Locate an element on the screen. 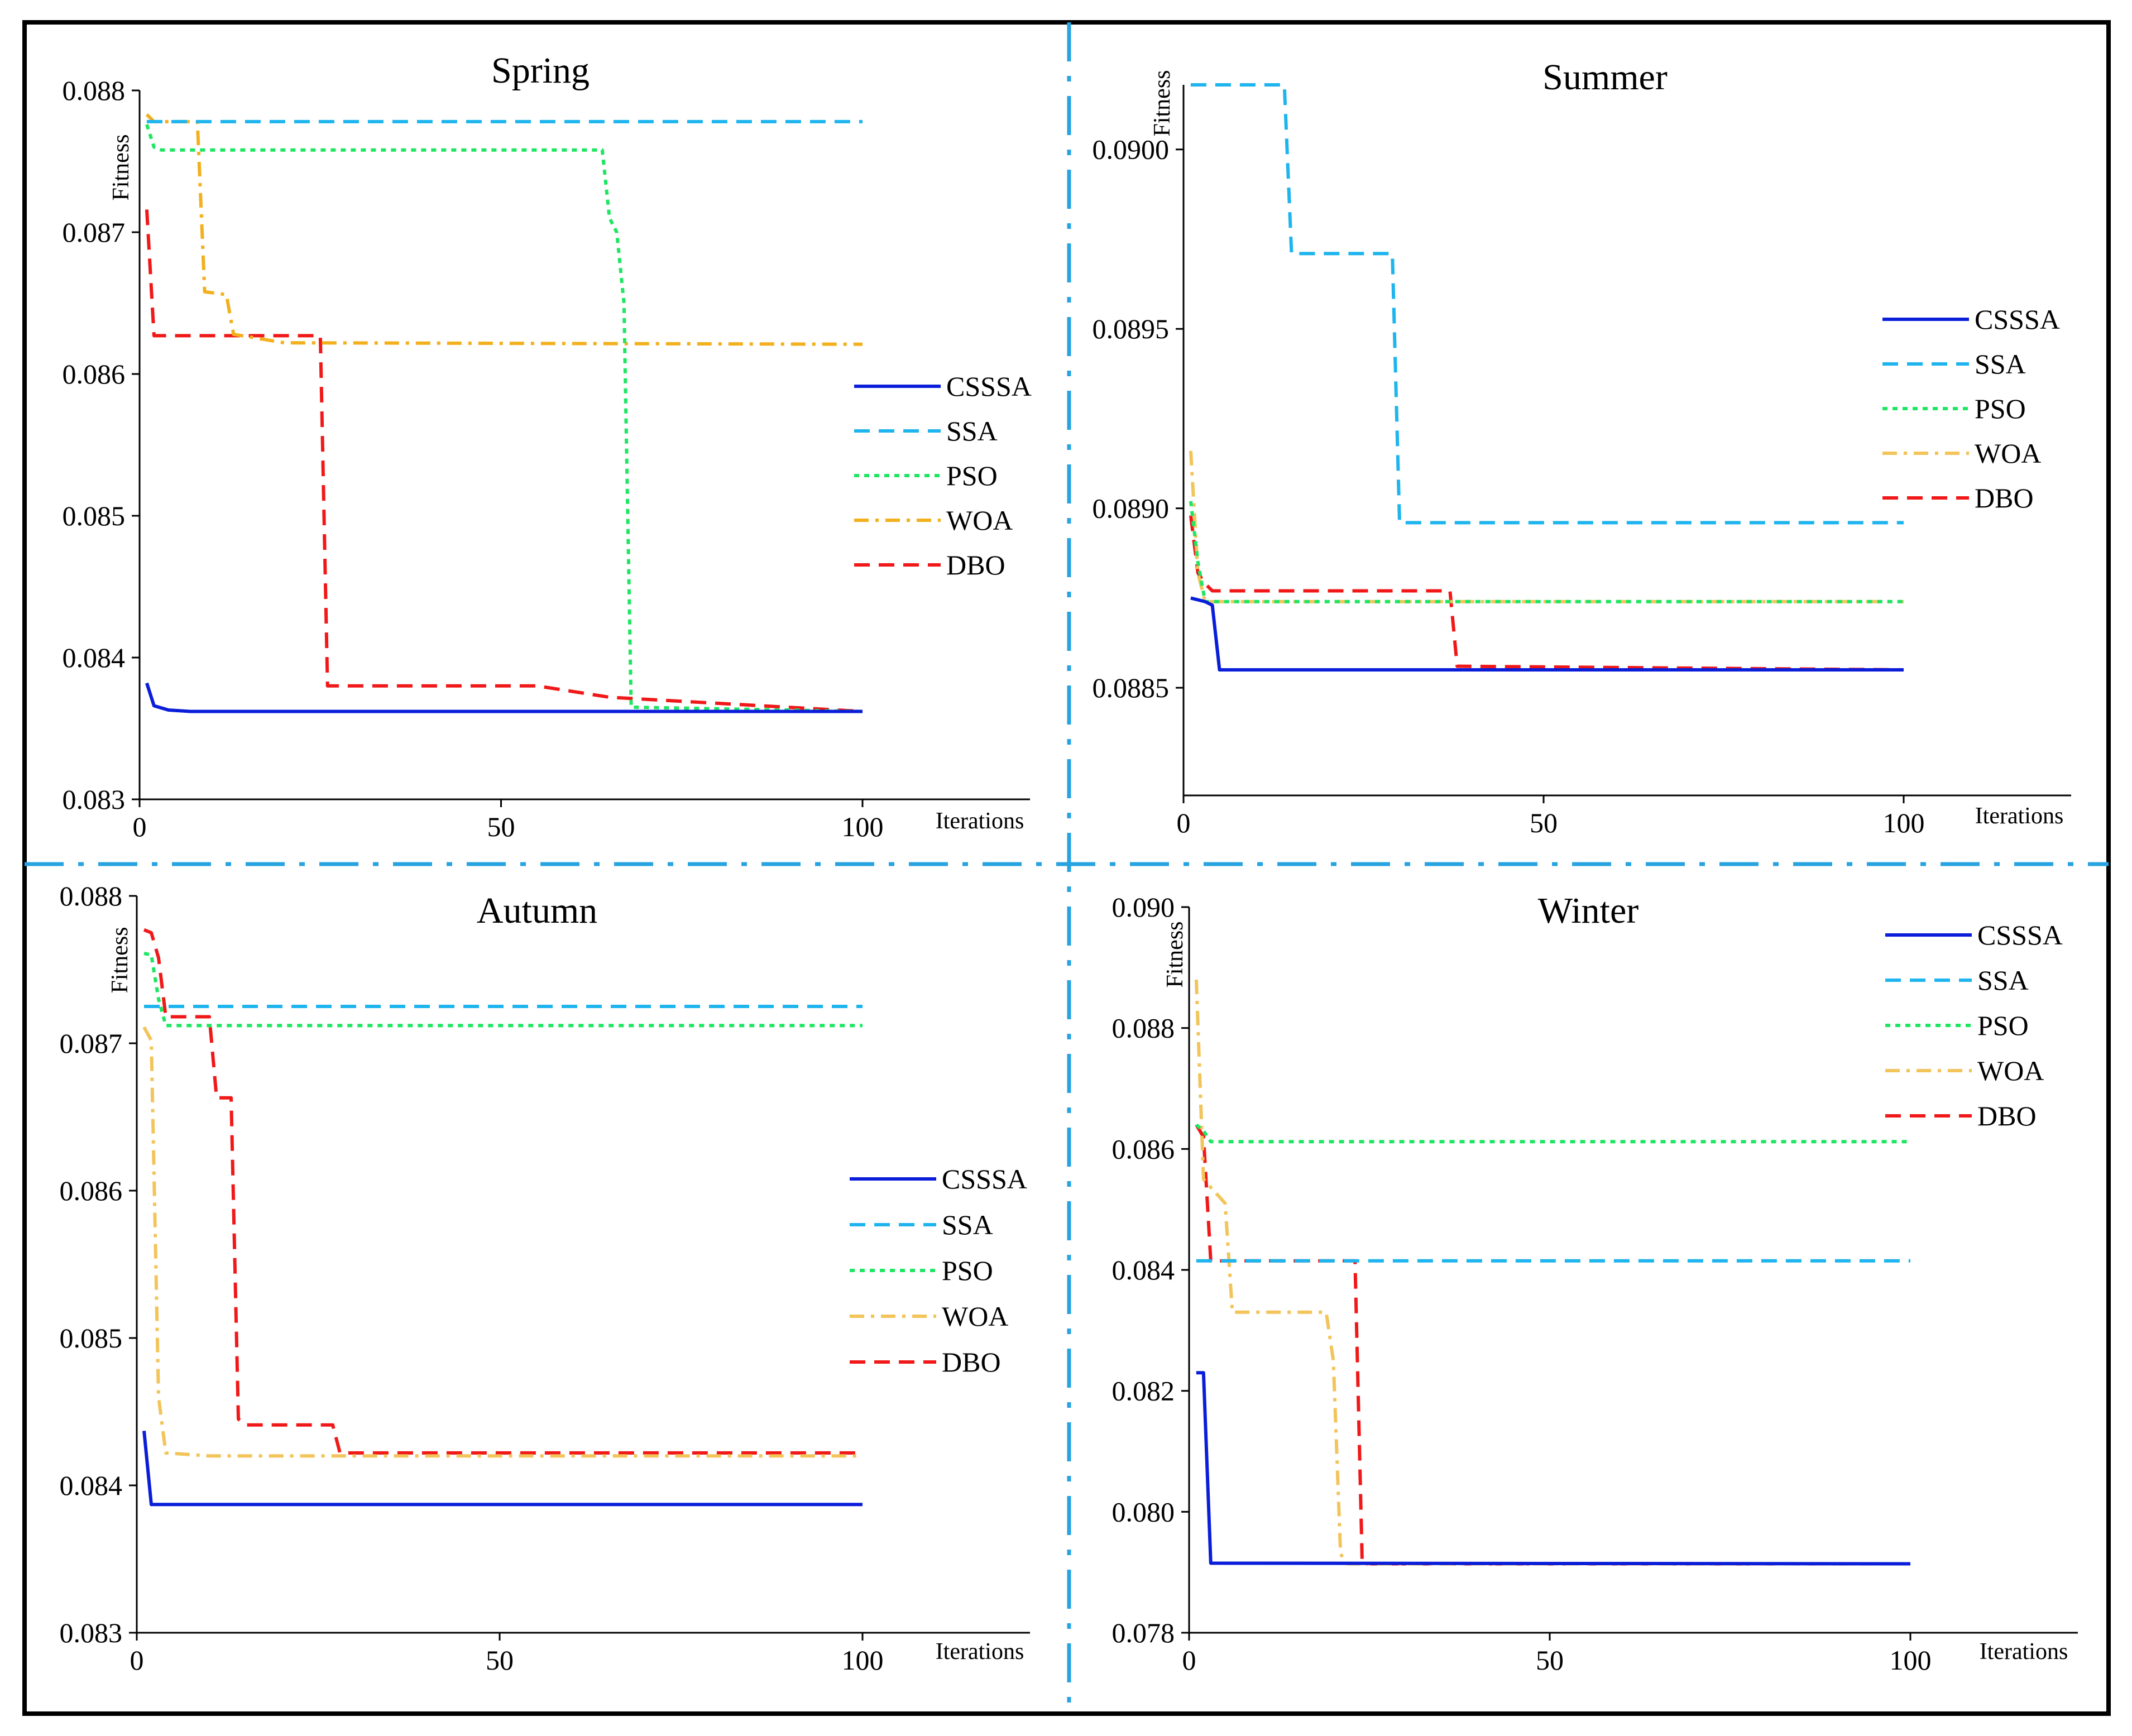  y-tick-label: 0.082 is located at coordinates (1143, 1391).